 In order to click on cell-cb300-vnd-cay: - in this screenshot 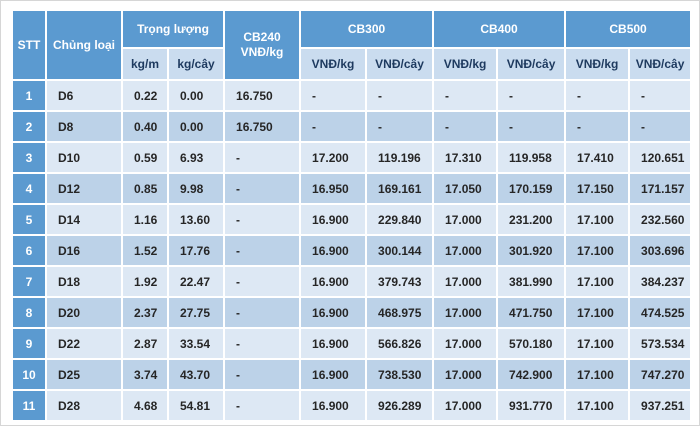, I will do `click(400, 95)`.